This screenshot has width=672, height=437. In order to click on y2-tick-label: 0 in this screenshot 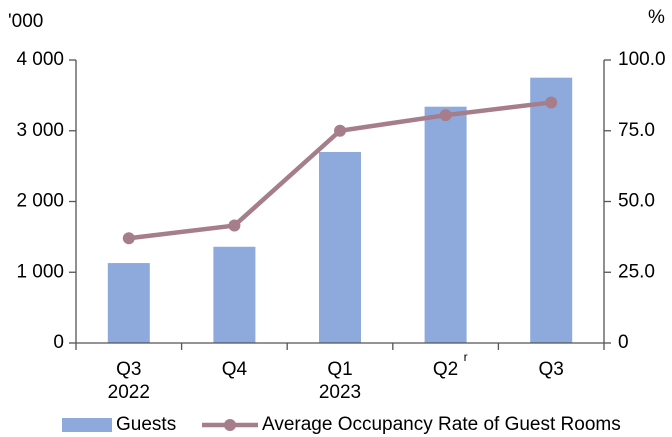, I will do `click(623, 342)`.